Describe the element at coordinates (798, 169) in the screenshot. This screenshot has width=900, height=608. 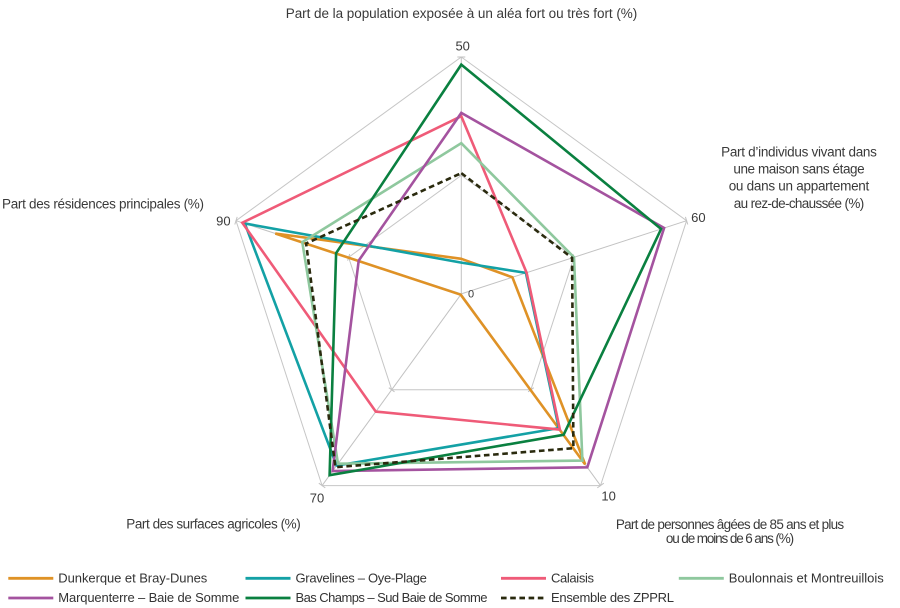
I see `svg-text: une maison sans étage` at that location.